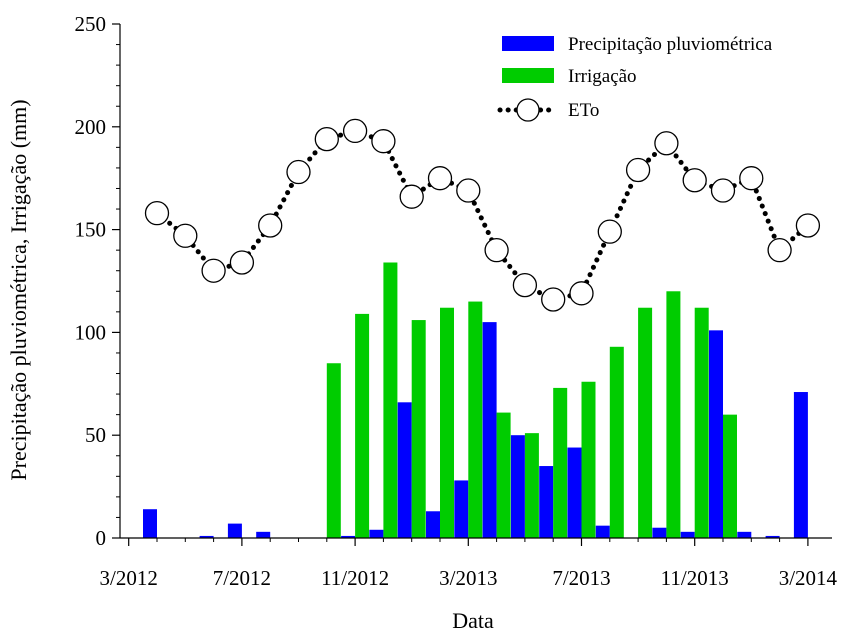 The image size is (847, 634). What do you see at coordinates (468, 190) in the screenshot?
I see `eto-point-3/2013` at bounding box center [468, 190].